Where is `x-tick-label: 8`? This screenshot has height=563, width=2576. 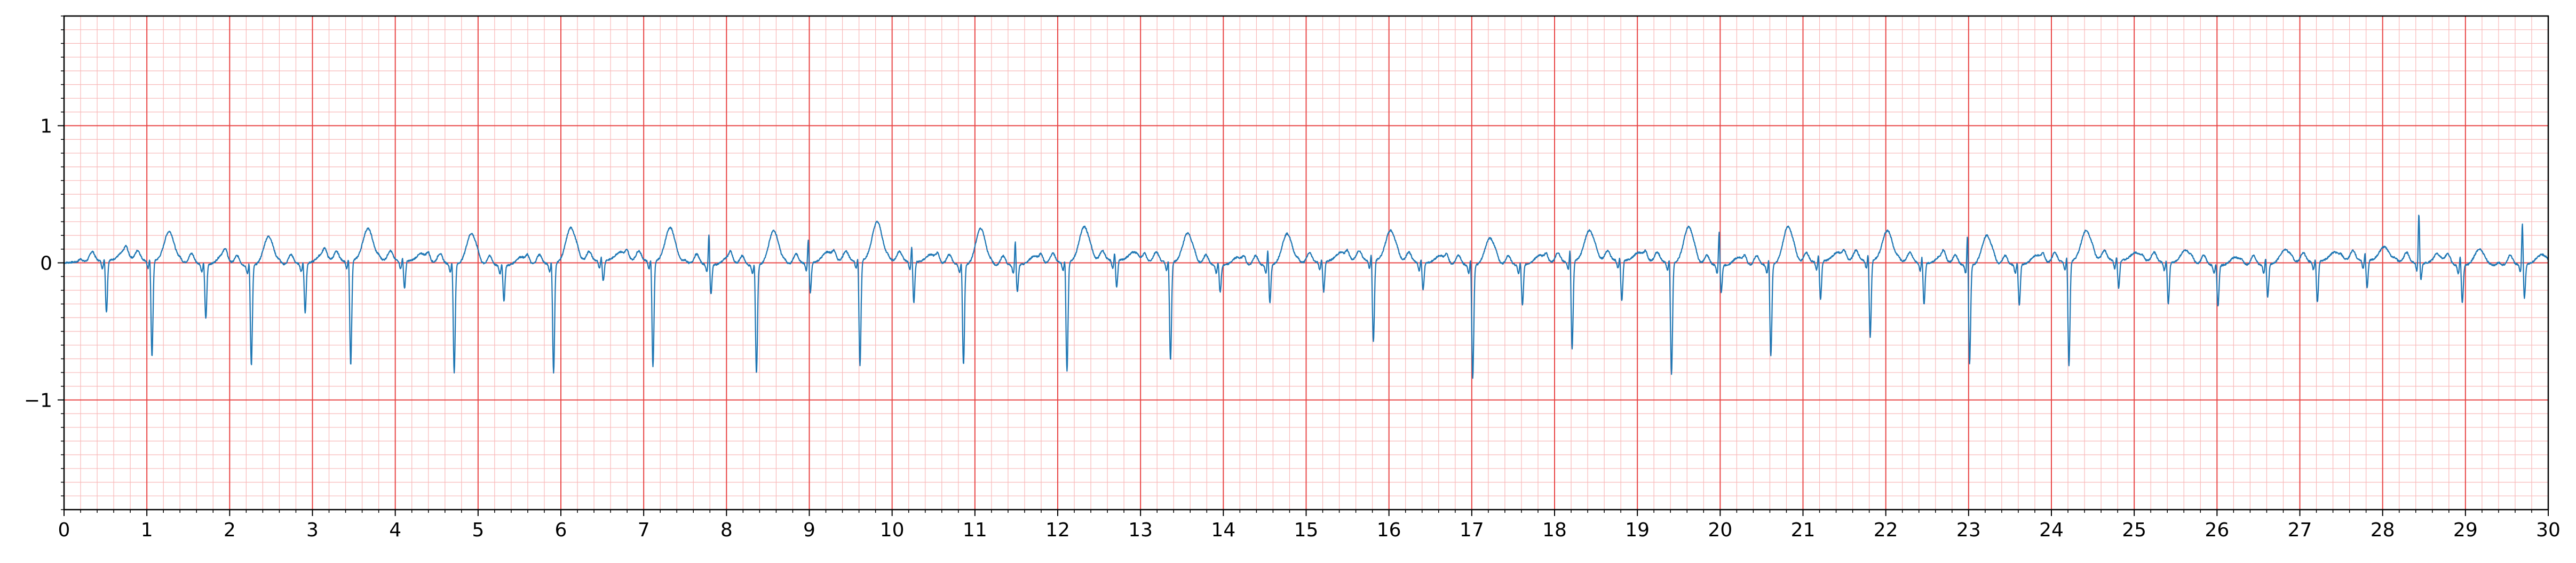 x-tick-label: 8 is located at coordinates (727, 530).